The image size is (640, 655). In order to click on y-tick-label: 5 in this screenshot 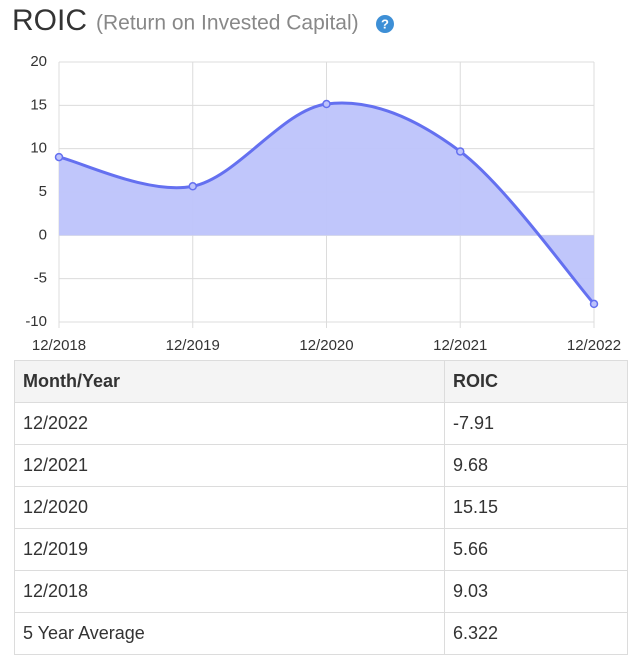, I will do `click(43, 191)`.